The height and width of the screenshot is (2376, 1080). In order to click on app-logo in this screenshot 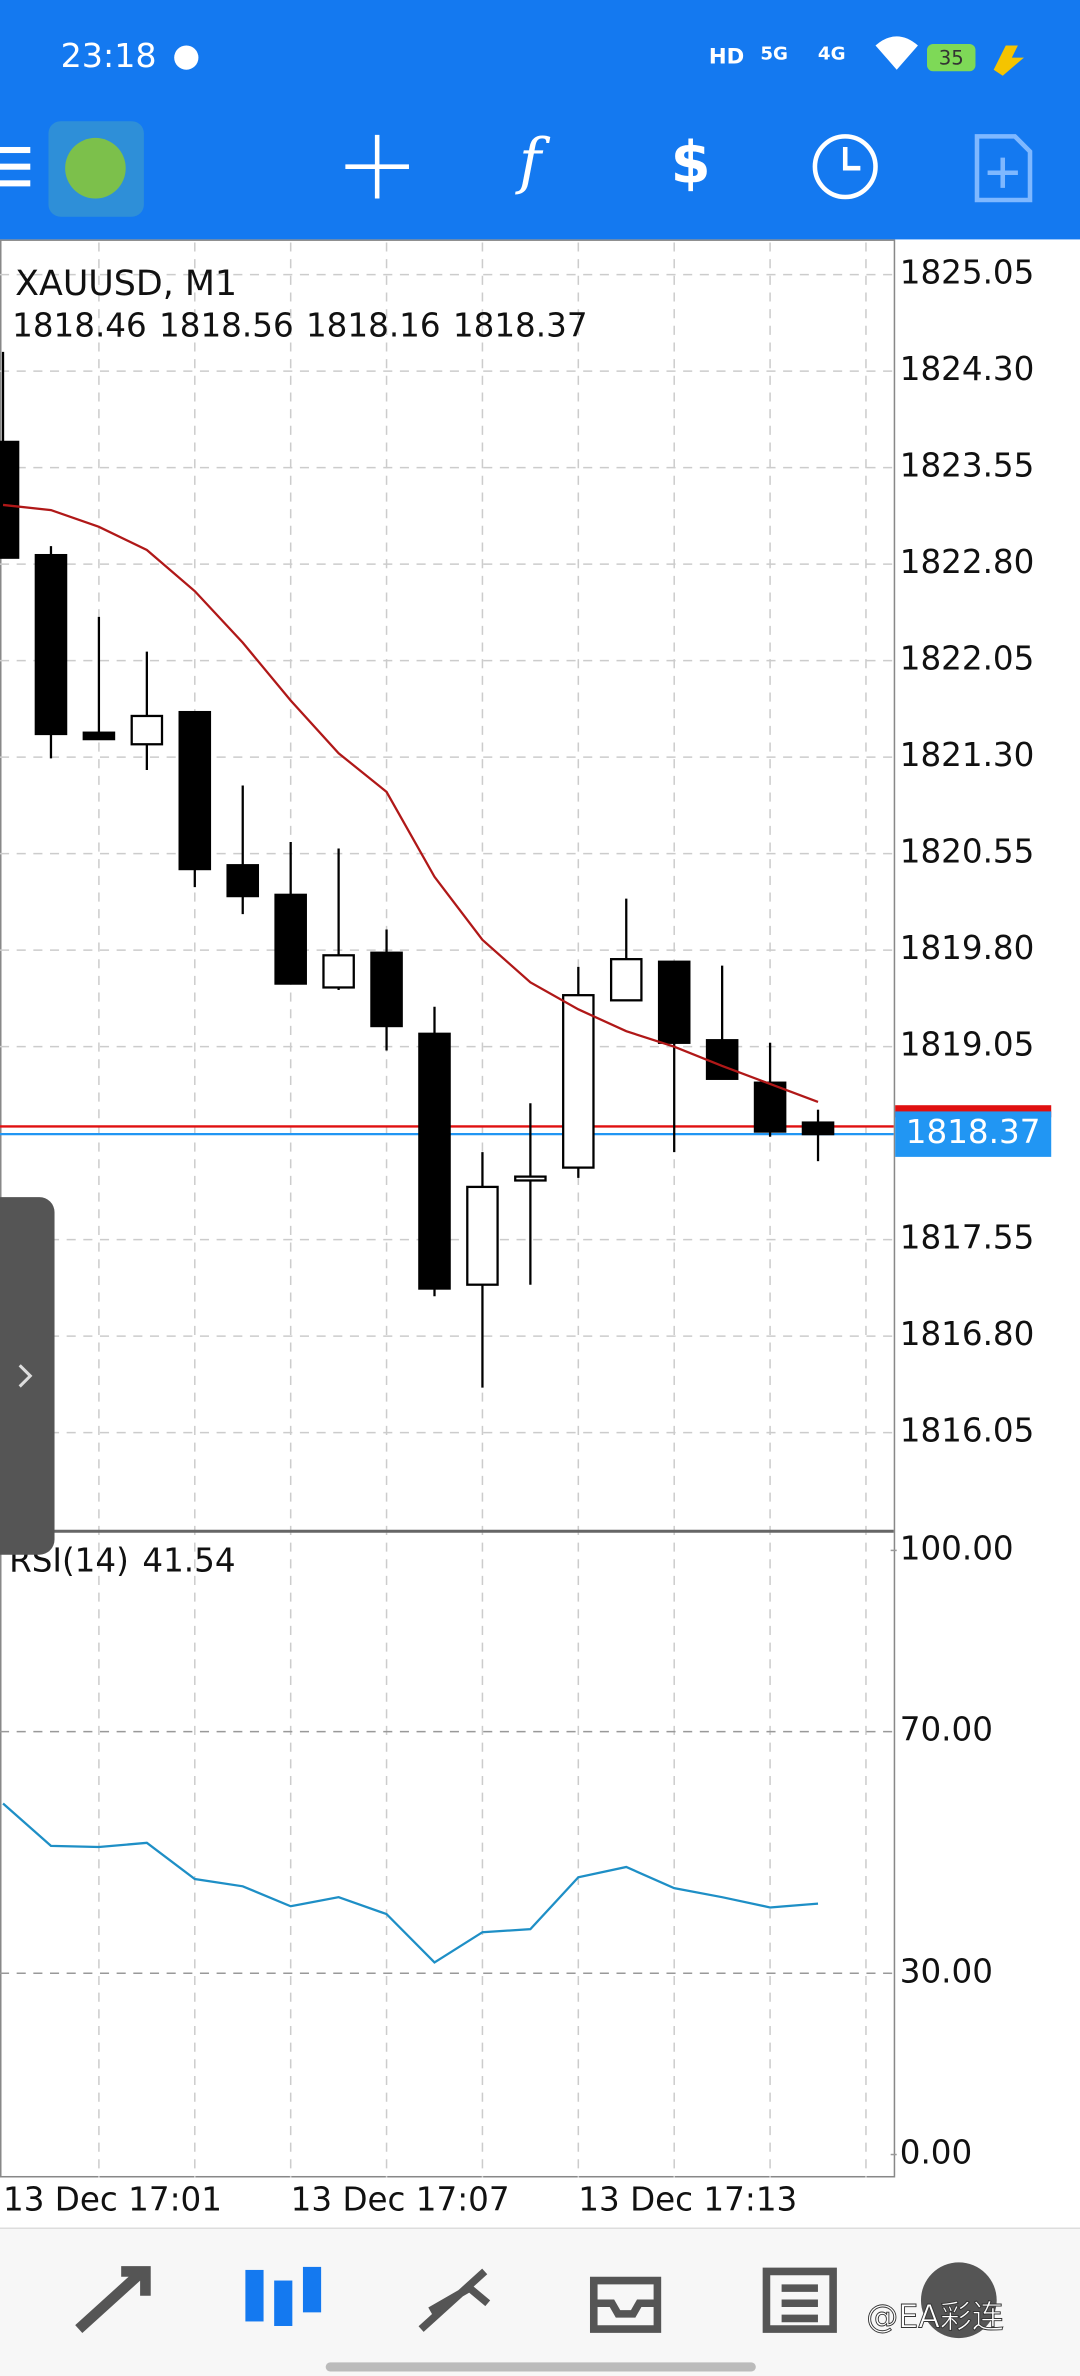, I will do `click(95, 168)`.